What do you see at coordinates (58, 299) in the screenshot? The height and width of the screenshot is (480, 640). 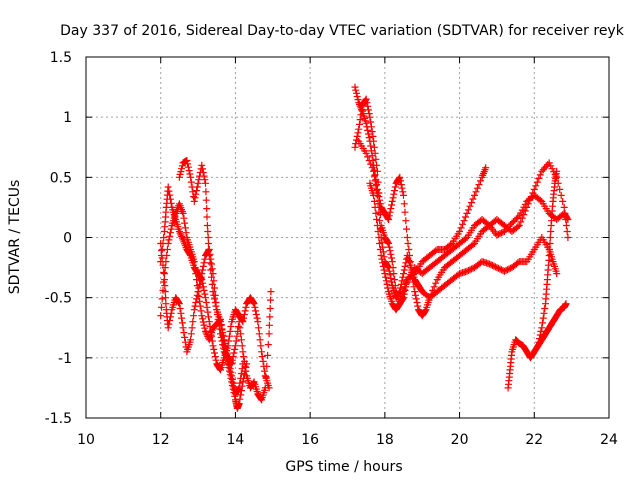 I see `y-tick-label: -0.5` at bounding box center [58, 299].